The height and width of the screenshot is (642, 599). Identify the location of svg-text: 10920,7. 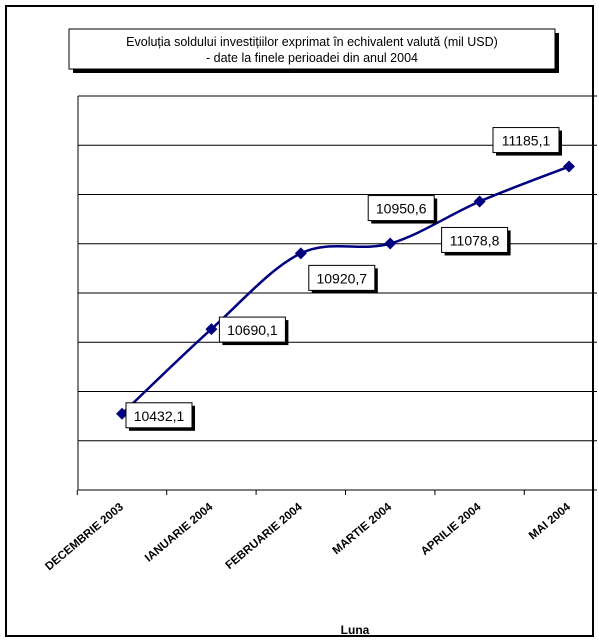
(341, 278).